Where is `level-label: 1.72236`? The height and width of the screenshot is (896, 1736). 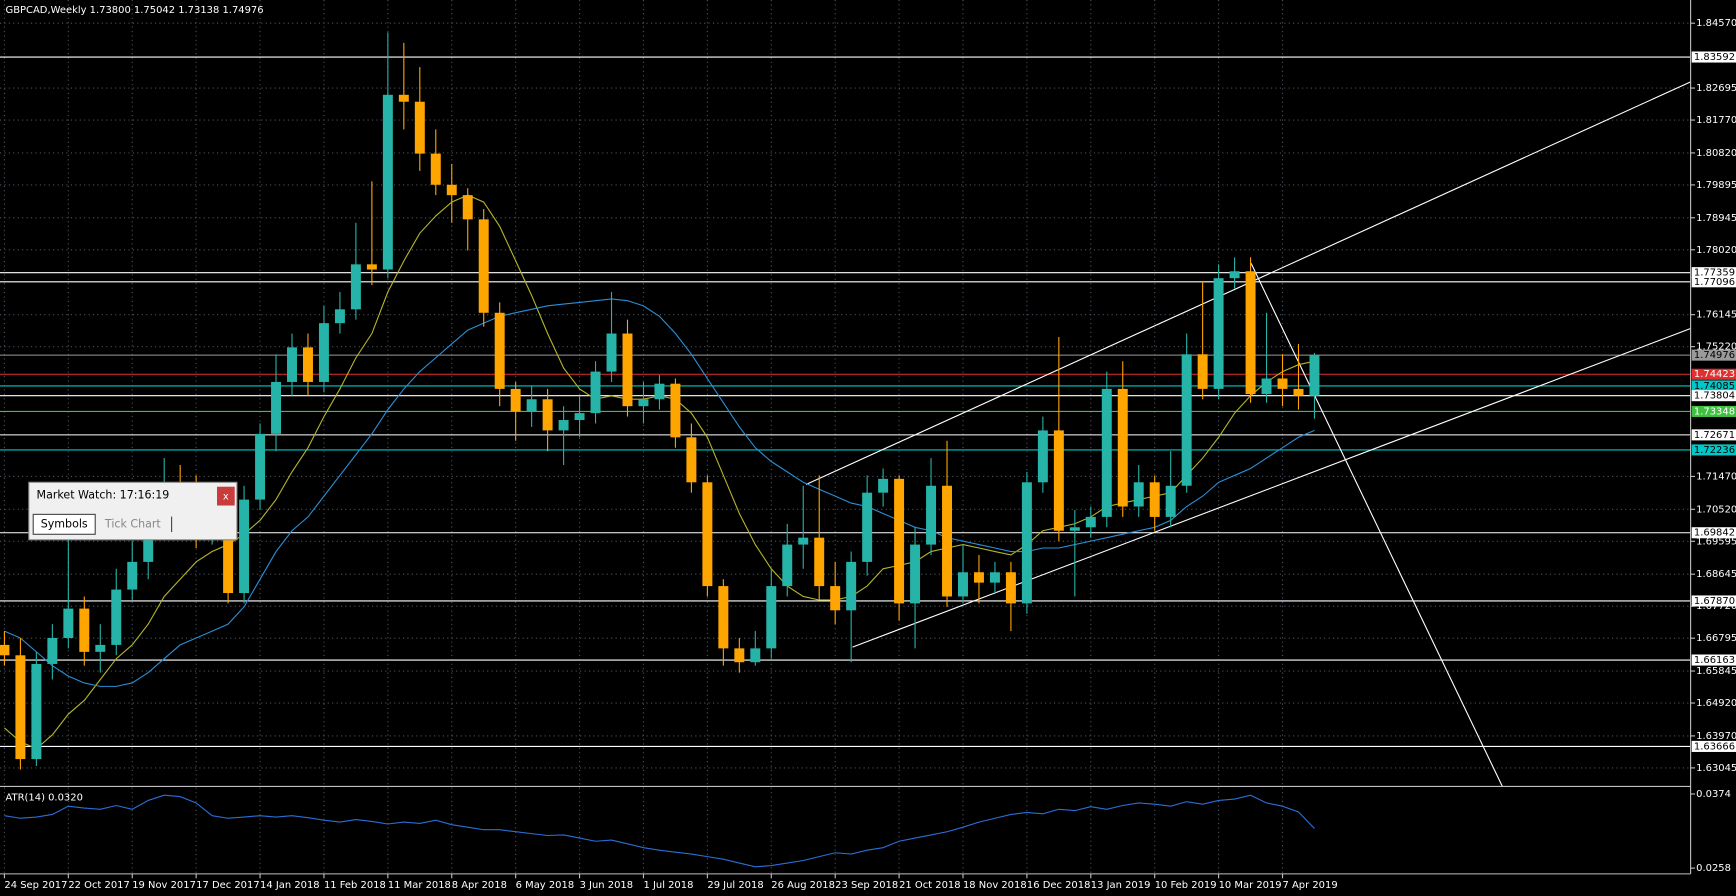 level-label: 1.72236 is located at coordinates (1714, 450).